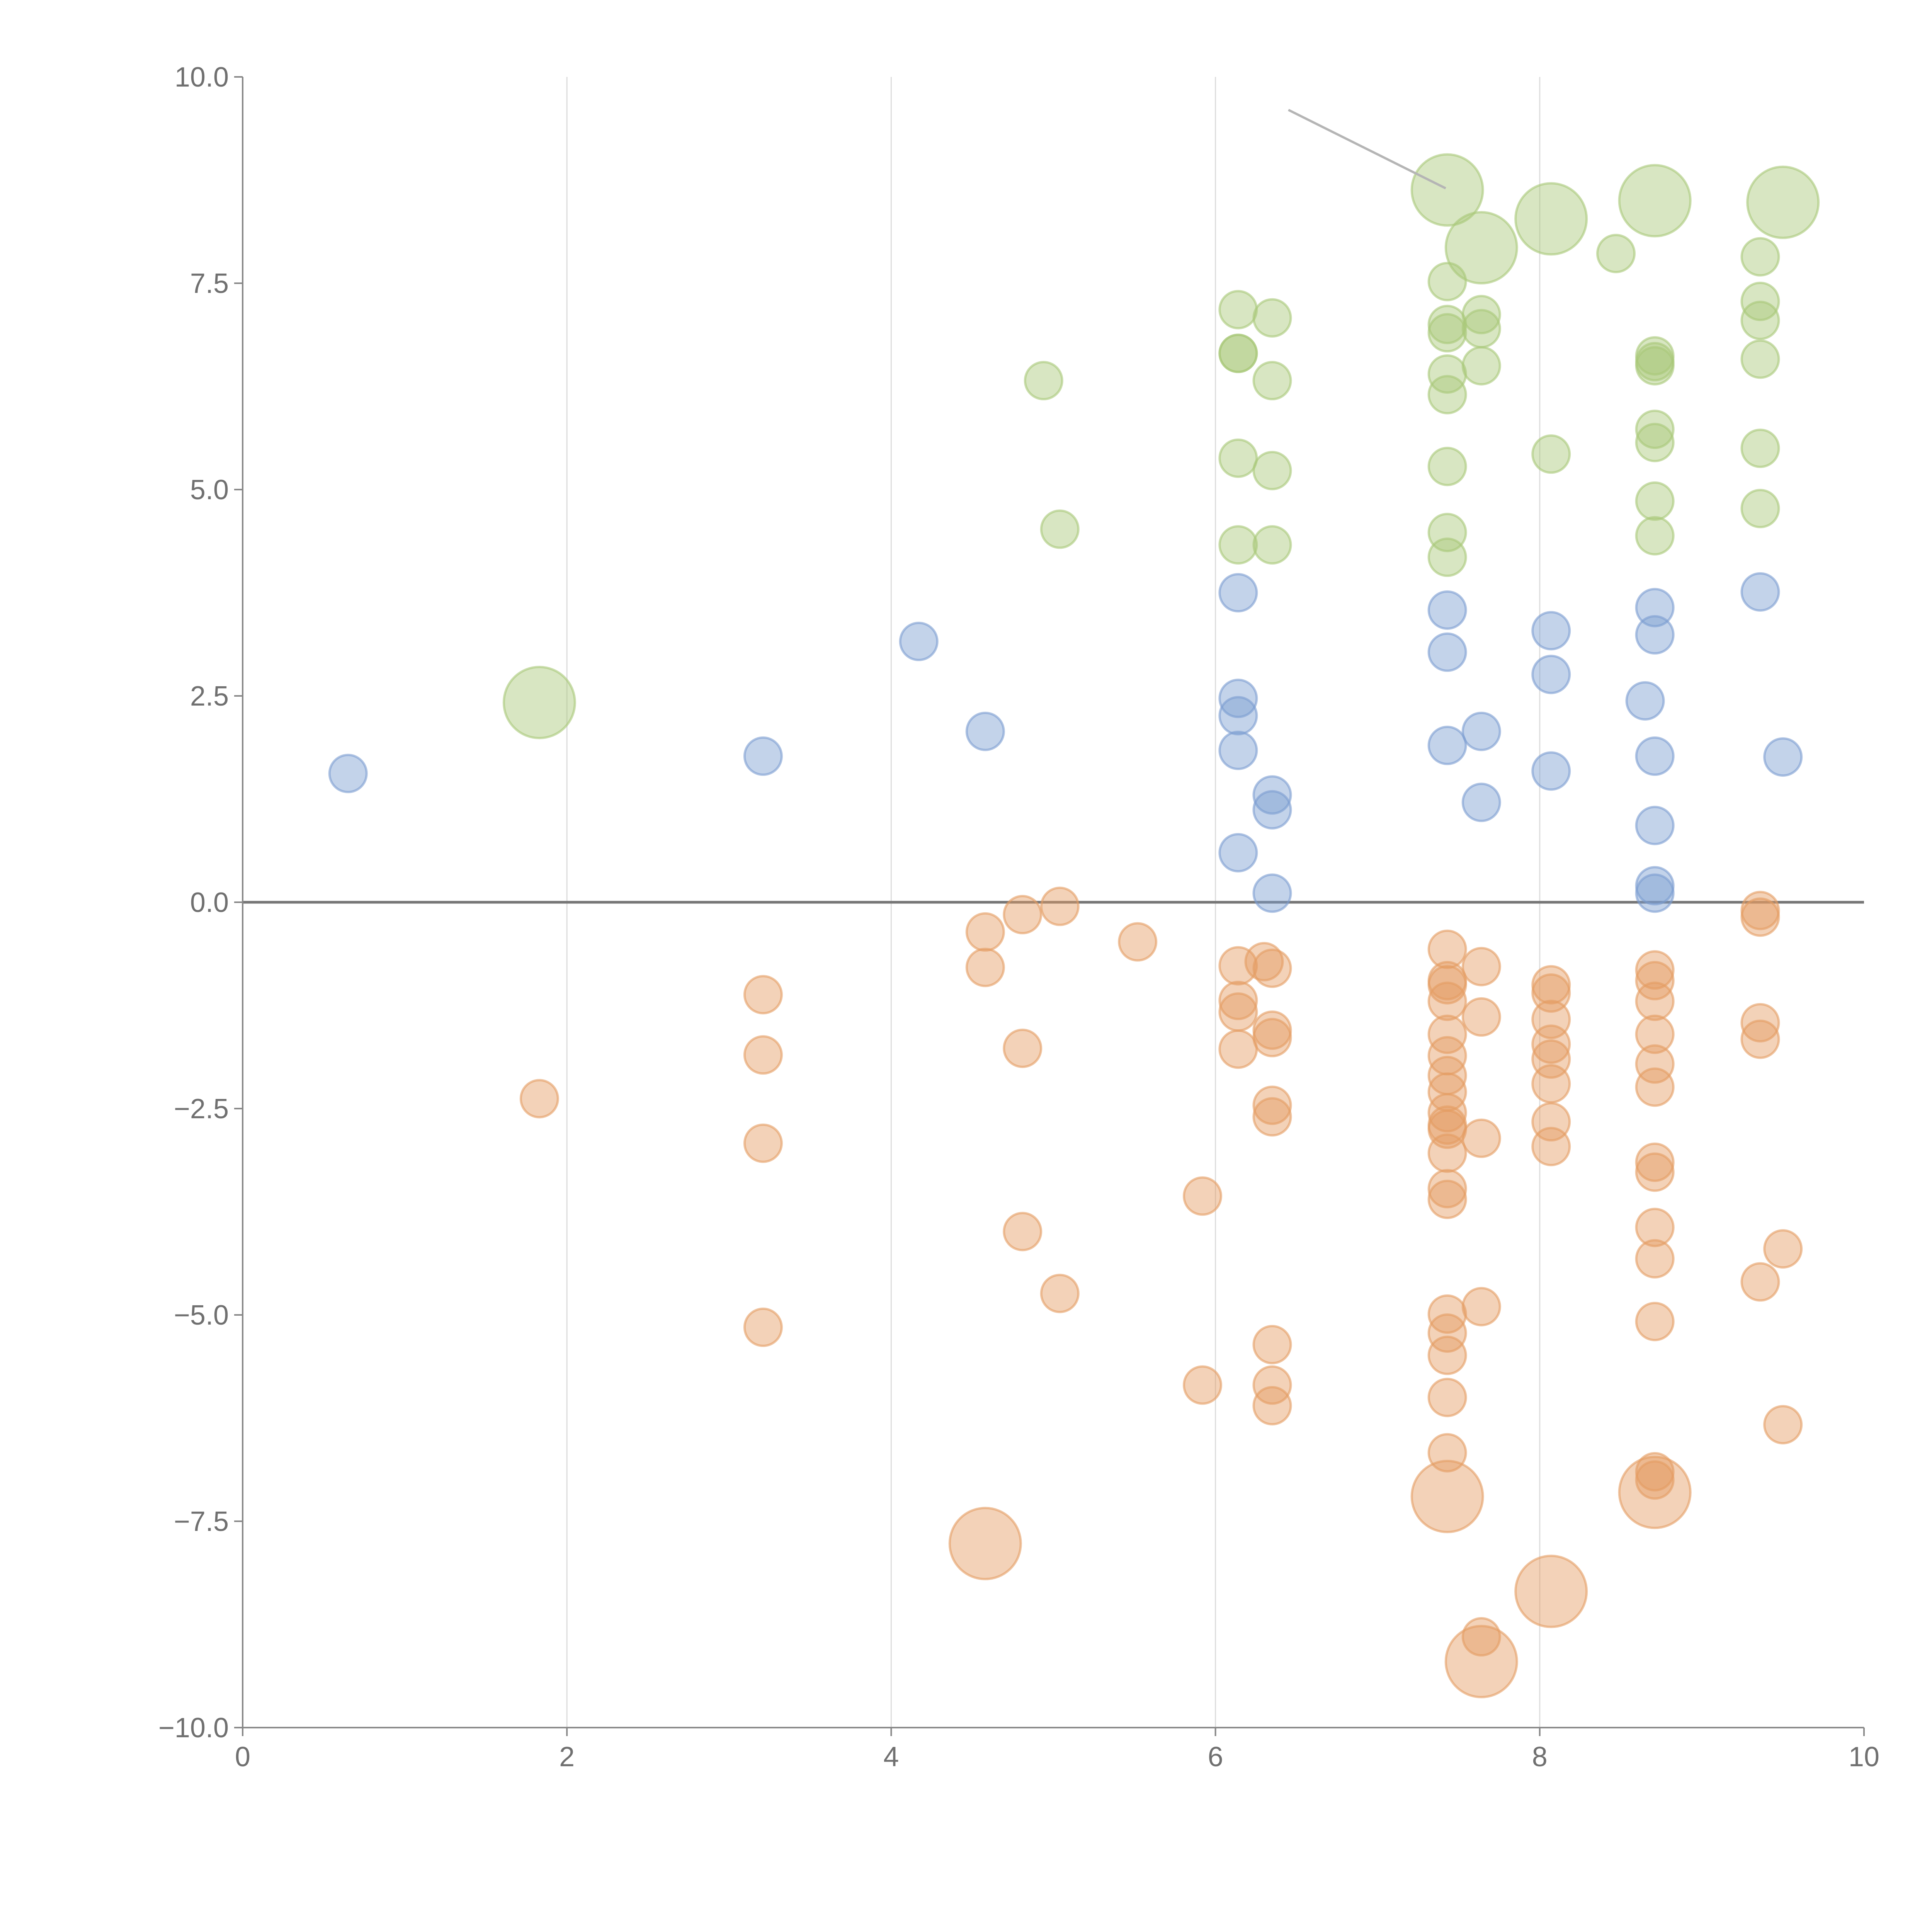 The image size is (1932, 1932). I want to click on annotation-line, so click(1367, 150).